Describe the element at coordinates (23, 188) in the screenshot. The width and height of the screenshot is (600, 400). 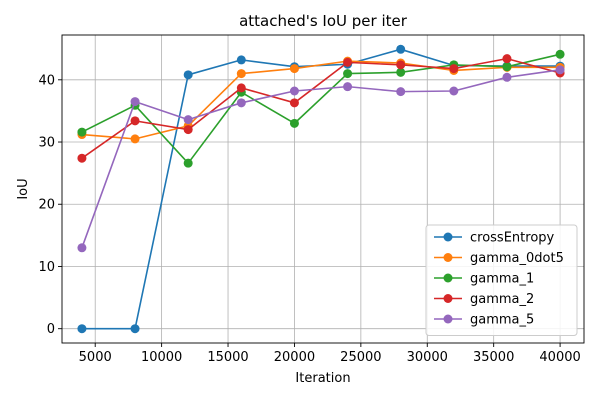
I see `y-axis-label: IoU` at that location.